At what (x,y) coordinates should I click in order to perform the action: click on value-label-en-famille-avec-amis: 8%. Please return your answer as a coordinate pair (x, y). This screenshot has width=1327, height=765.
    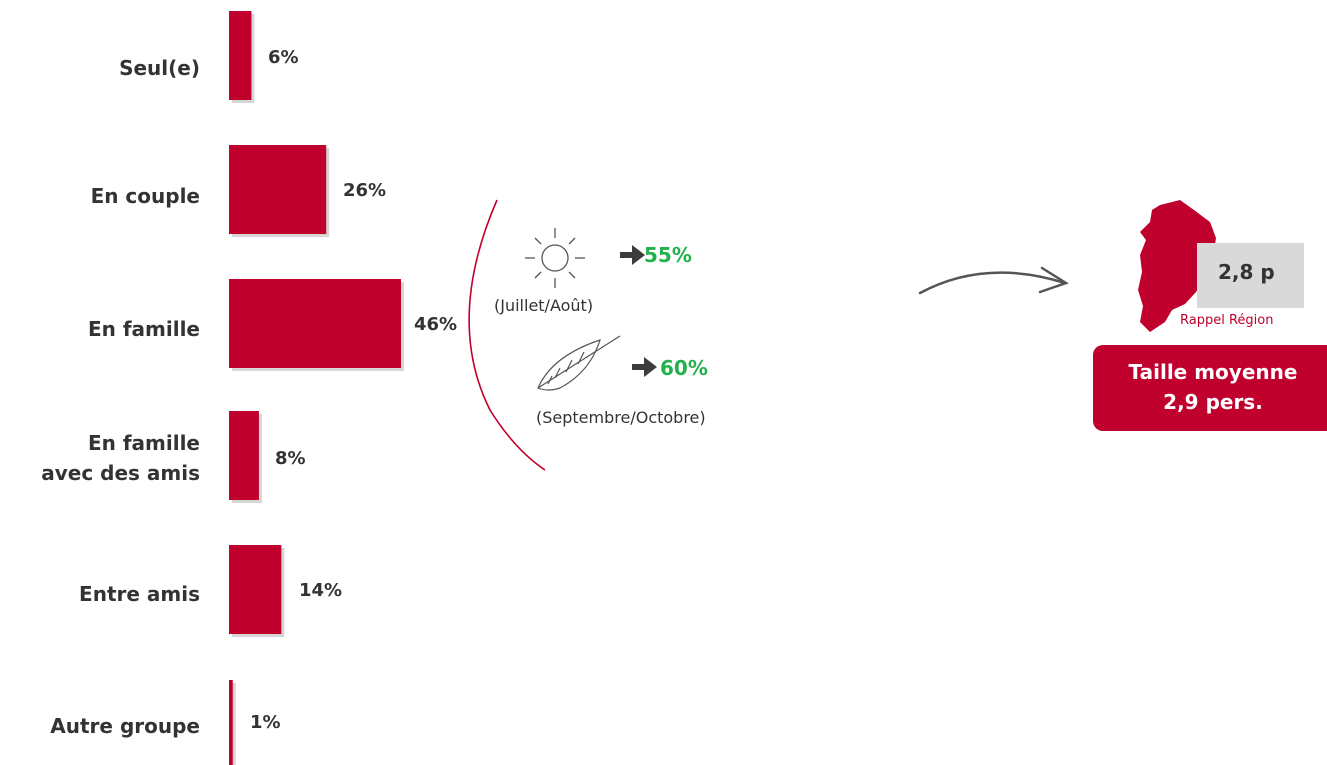
    Looking at the image, I should click on (290, 458).